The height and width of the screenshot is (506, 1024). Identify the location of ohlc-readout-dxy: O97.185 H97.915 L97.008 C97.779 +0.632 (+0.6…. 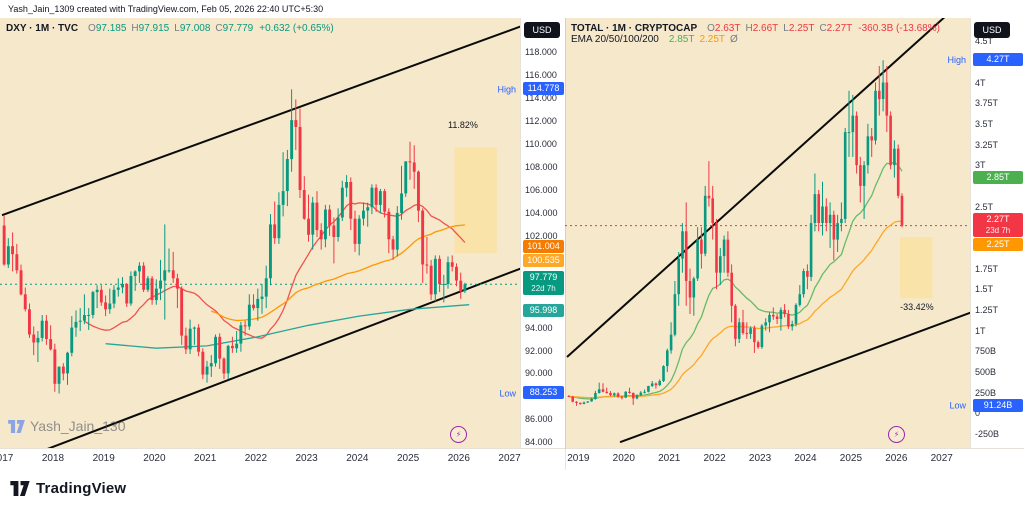
(208, 28).